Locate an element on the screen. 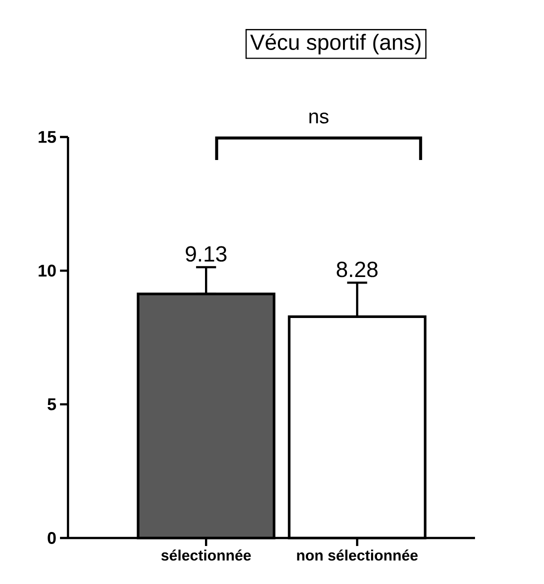 This screenshot has height=584, width=544. text: ns is located at coordinates (318, 118).